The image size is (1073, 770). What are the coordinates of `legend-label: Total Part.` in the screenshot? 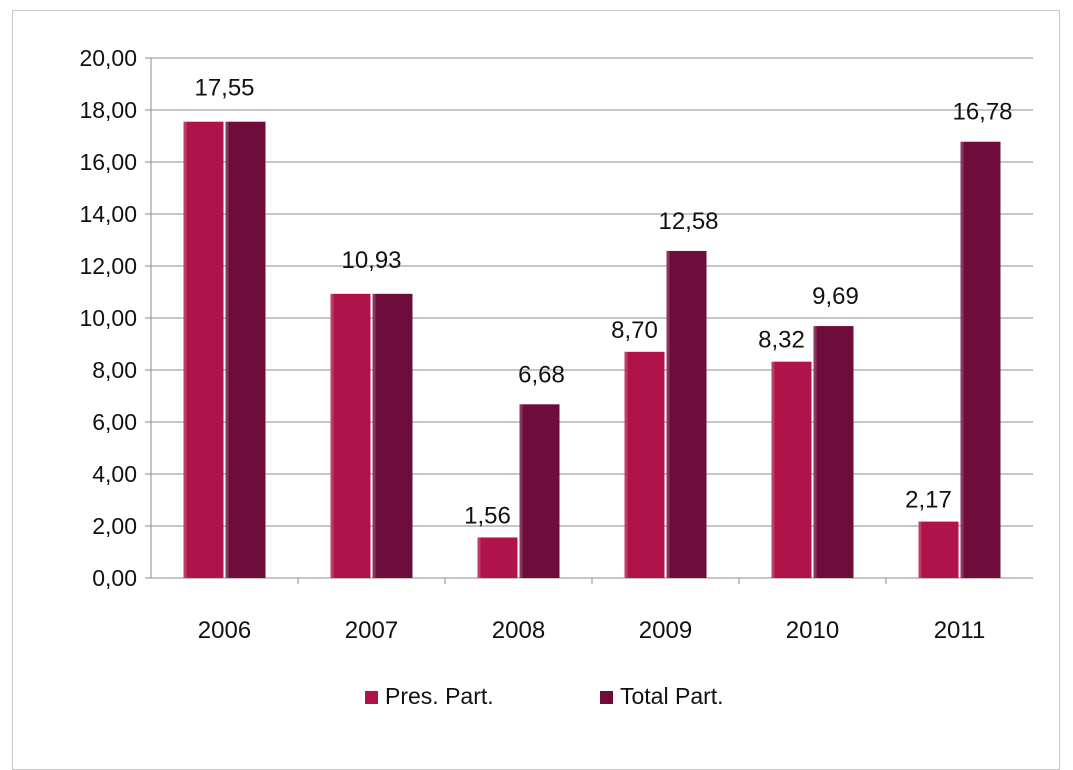 It's located at (672, 696).